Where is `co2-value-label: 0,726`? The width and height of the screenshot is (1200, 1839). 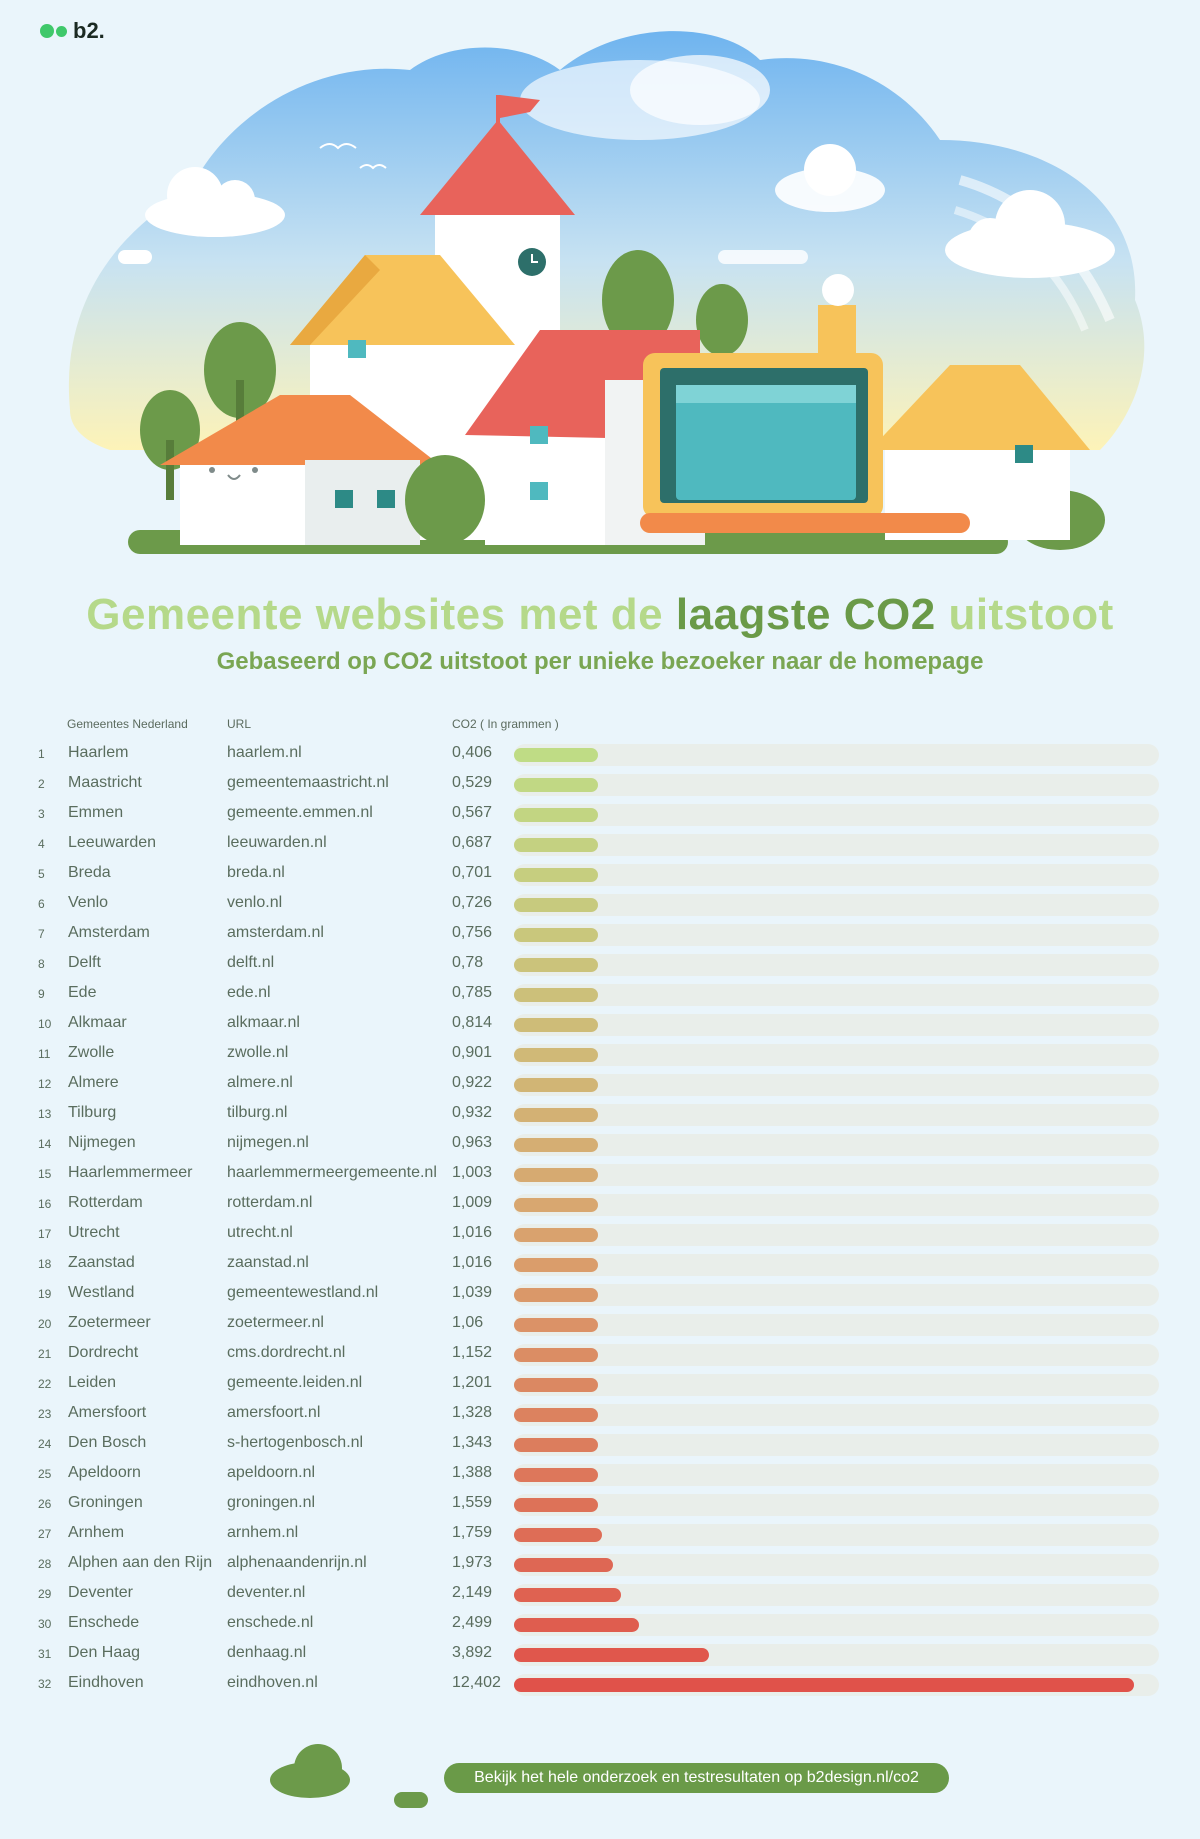
co2-value-label: 0,726 is located at coordinates (472, 902).